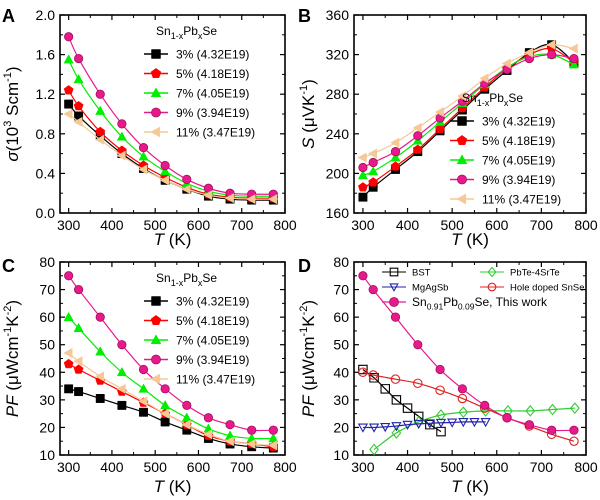  Describe the element at coordinates (308, 114) in the screenshot. I see `y-axis-title: S (μVK-1)` at that location.